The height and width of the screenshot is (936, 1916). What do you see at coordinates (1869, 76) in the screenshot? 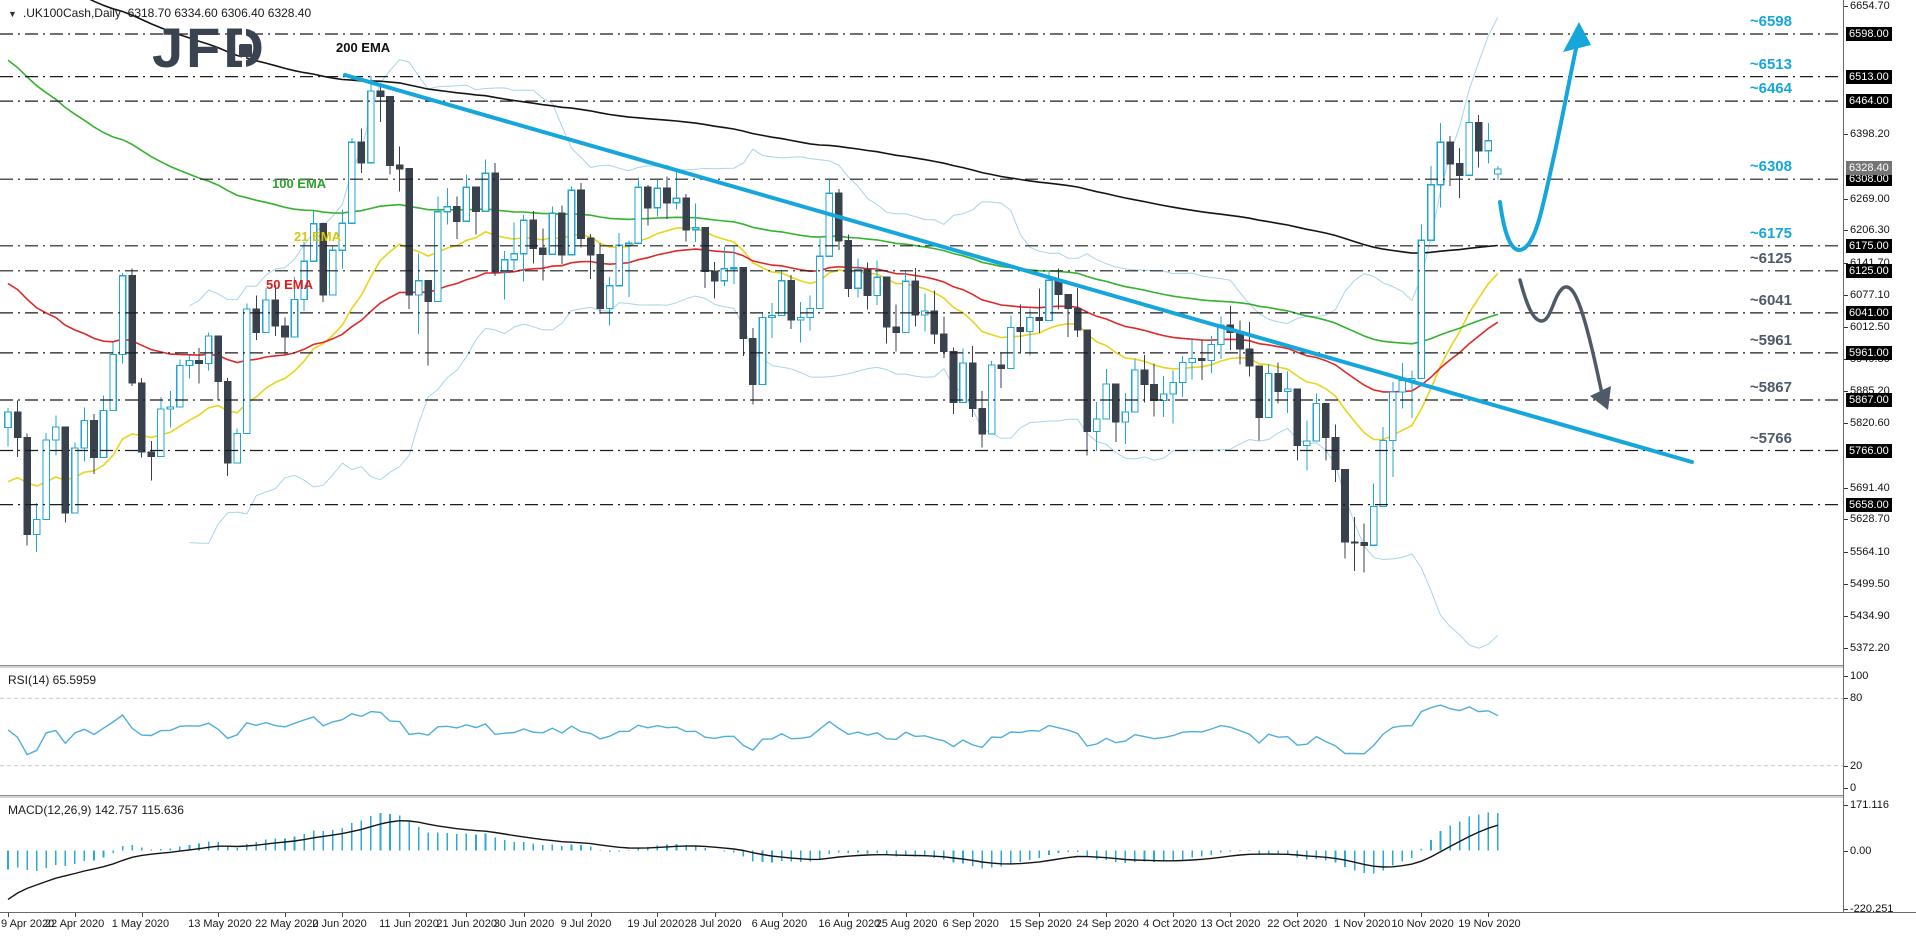
I see `level-price-badge: 6513.00` at bounding box center [1869, 76].